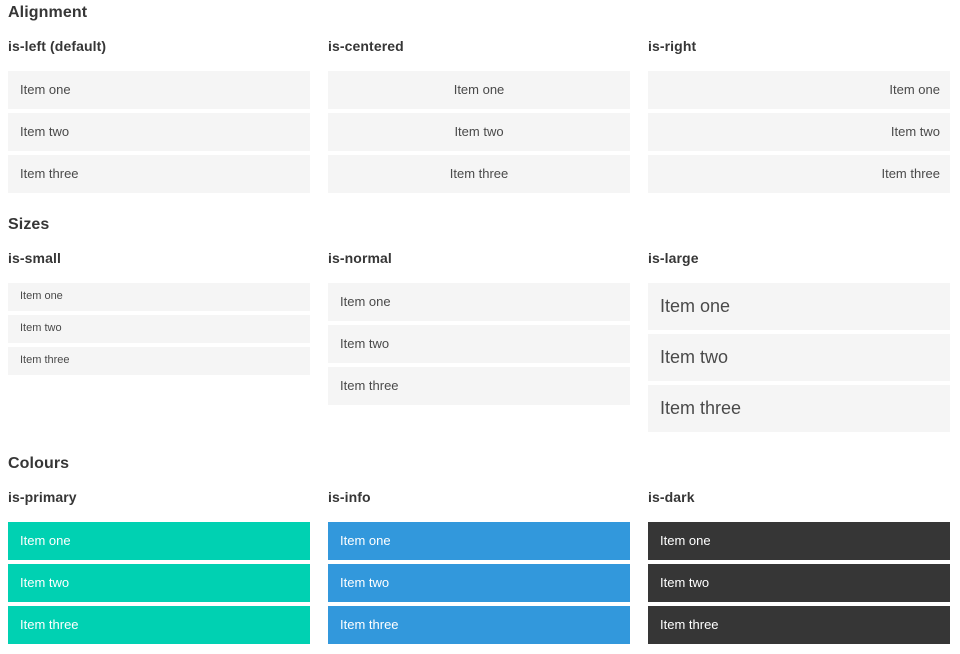 This screenshot has height=654, width=960. I want to click on section-title-alignment: Alignment, so click(48, 12).